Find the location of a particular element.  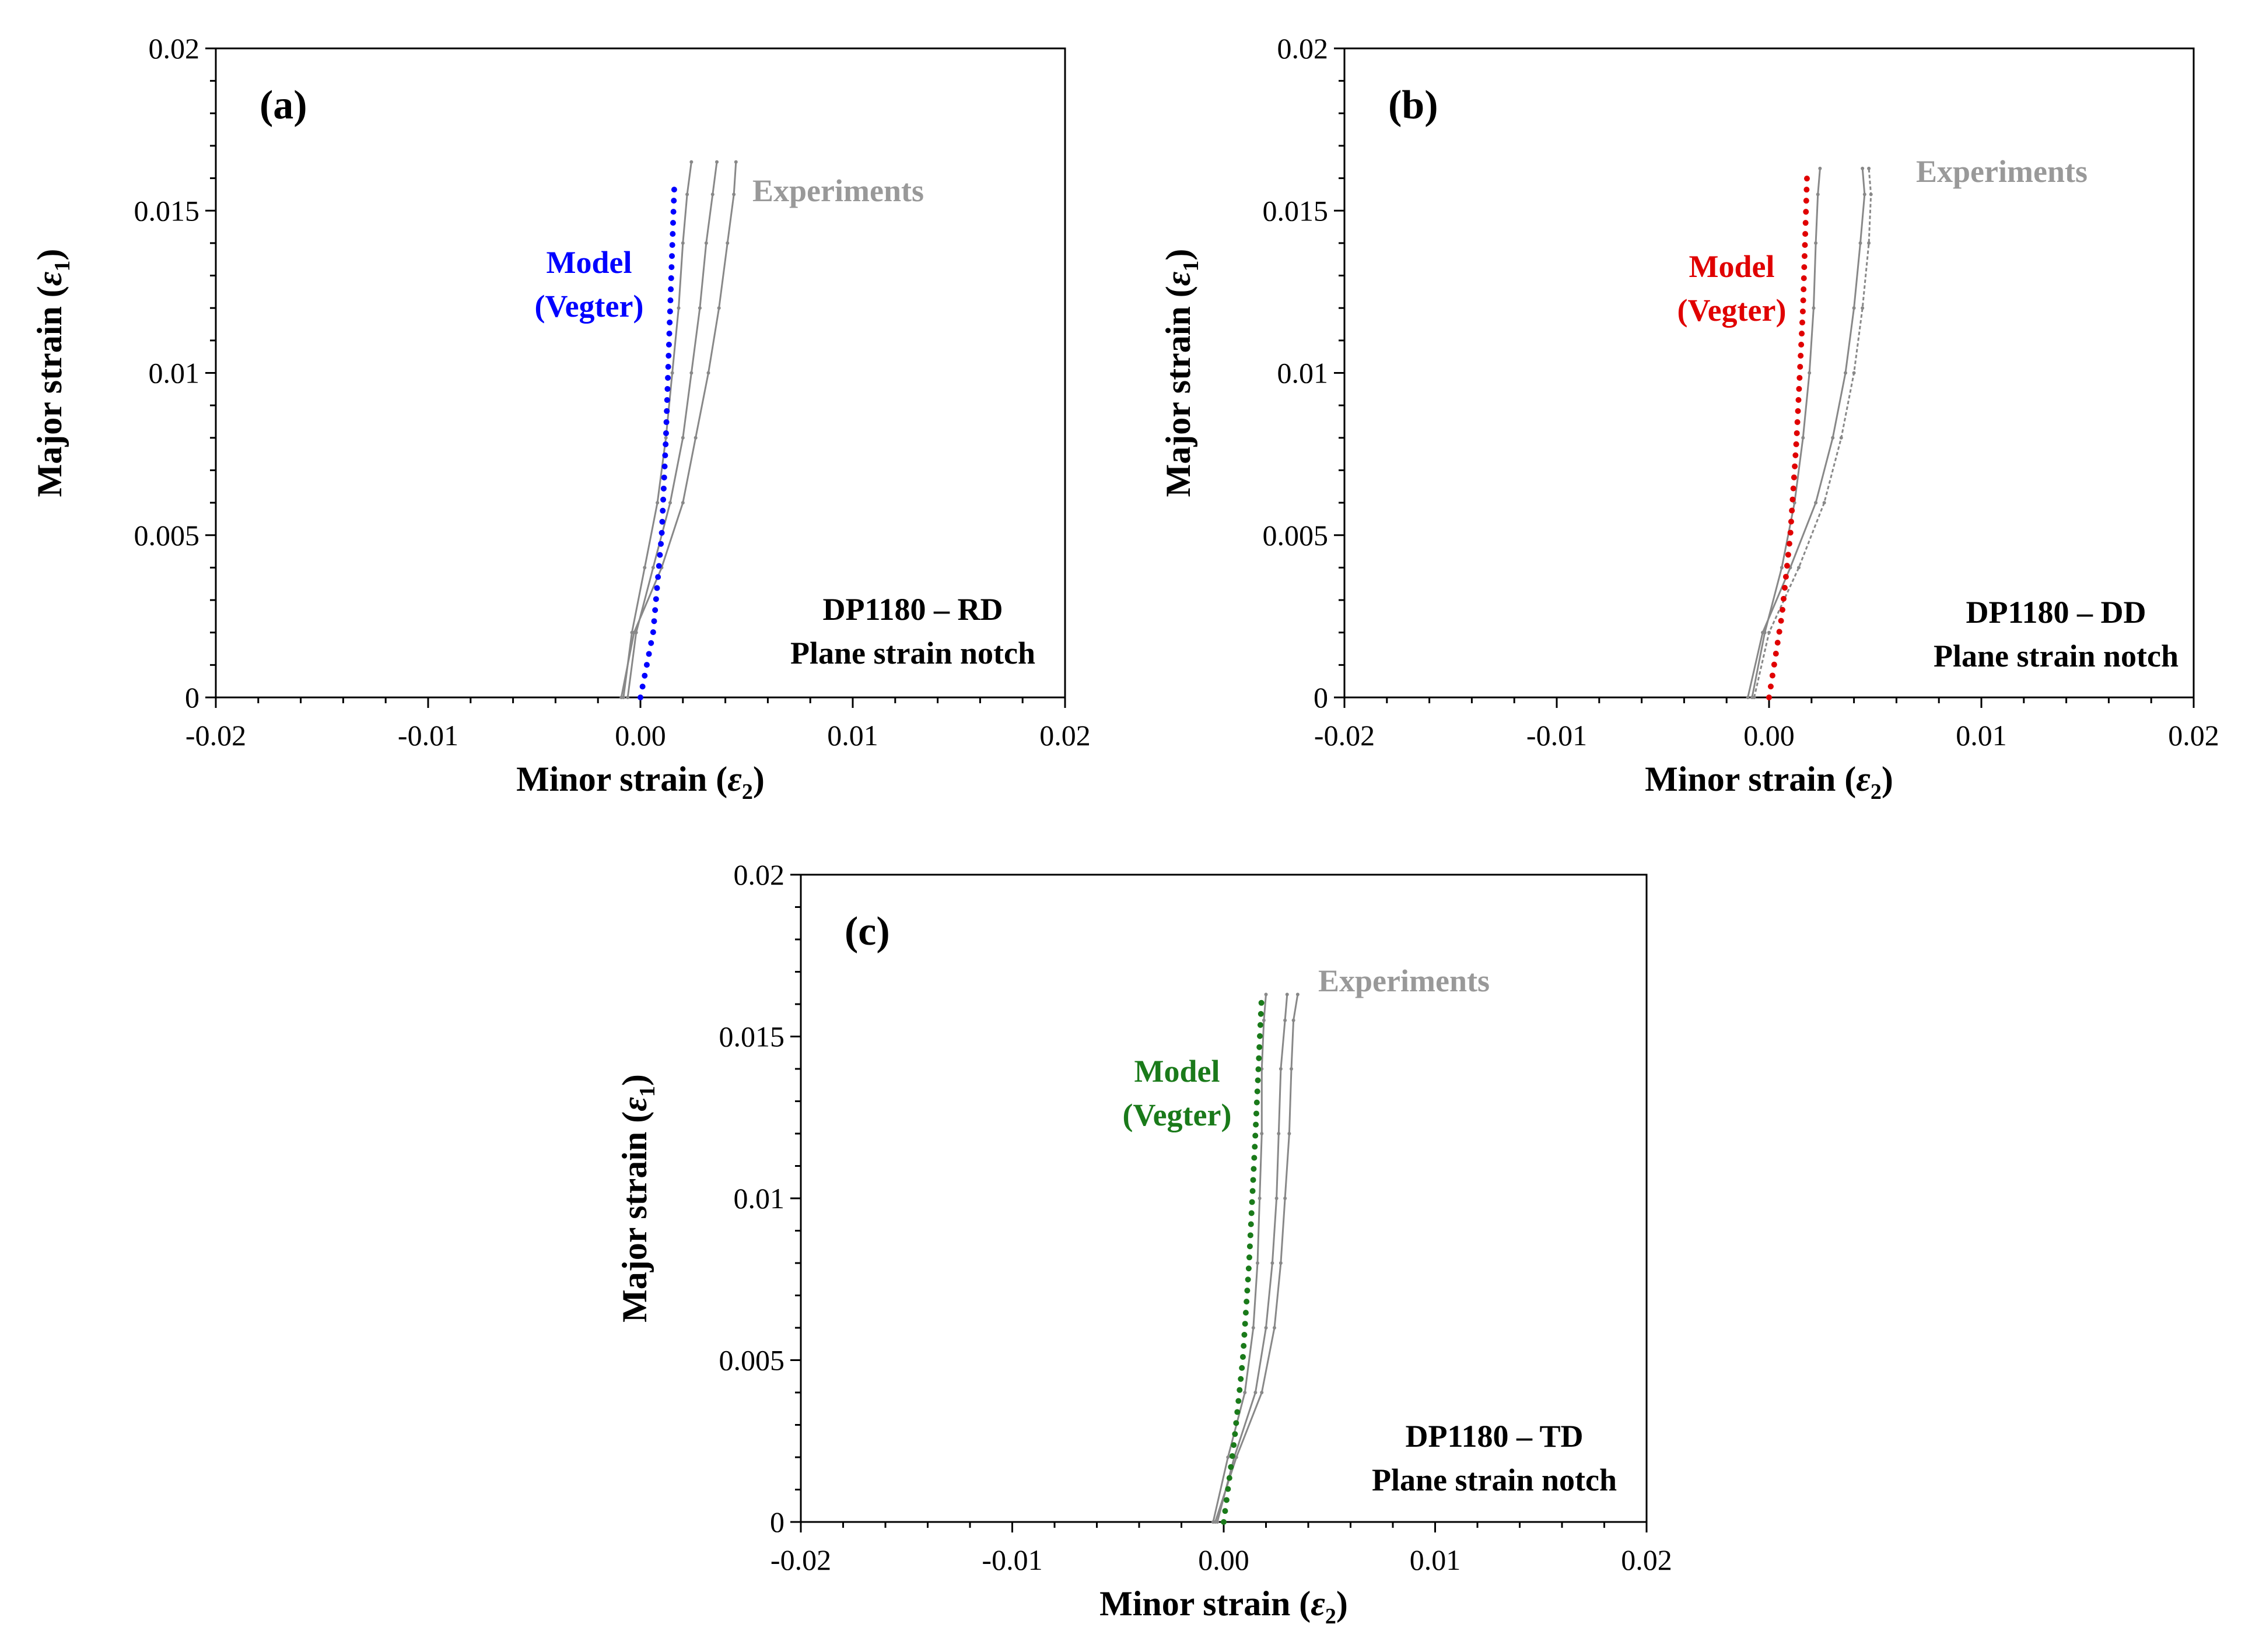

y-axis-title-subscript: 1 is located at coordinates (647, 1091).